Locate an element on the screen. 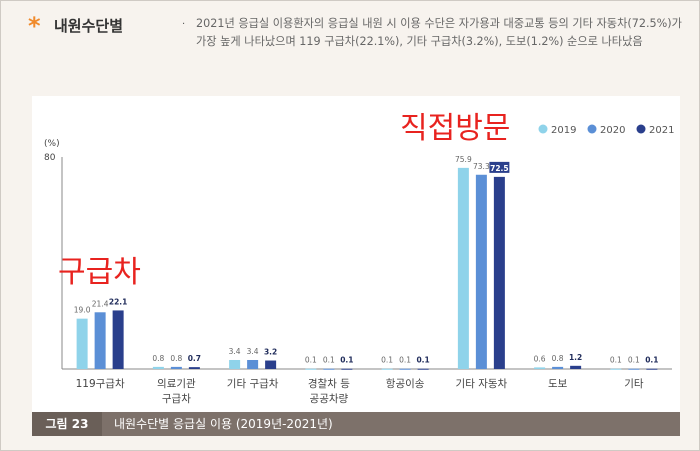  x-tick-label: 119구급차 is located at coordinates (100, 384).